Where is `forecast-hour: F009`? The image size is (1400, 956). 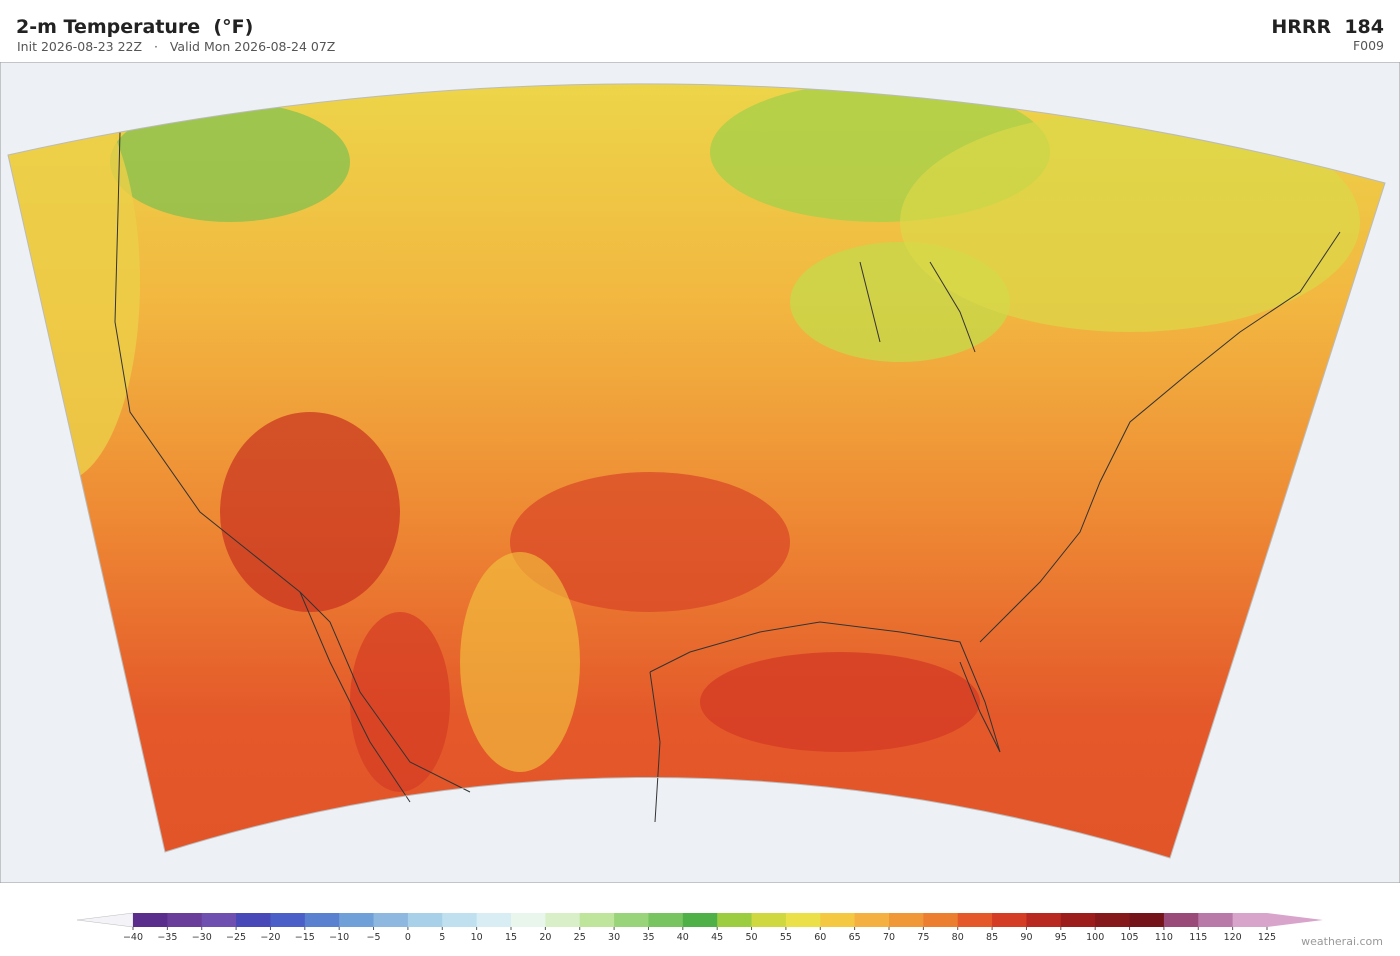 forecast-hour: F009 is located at coordinates (1368, 45).